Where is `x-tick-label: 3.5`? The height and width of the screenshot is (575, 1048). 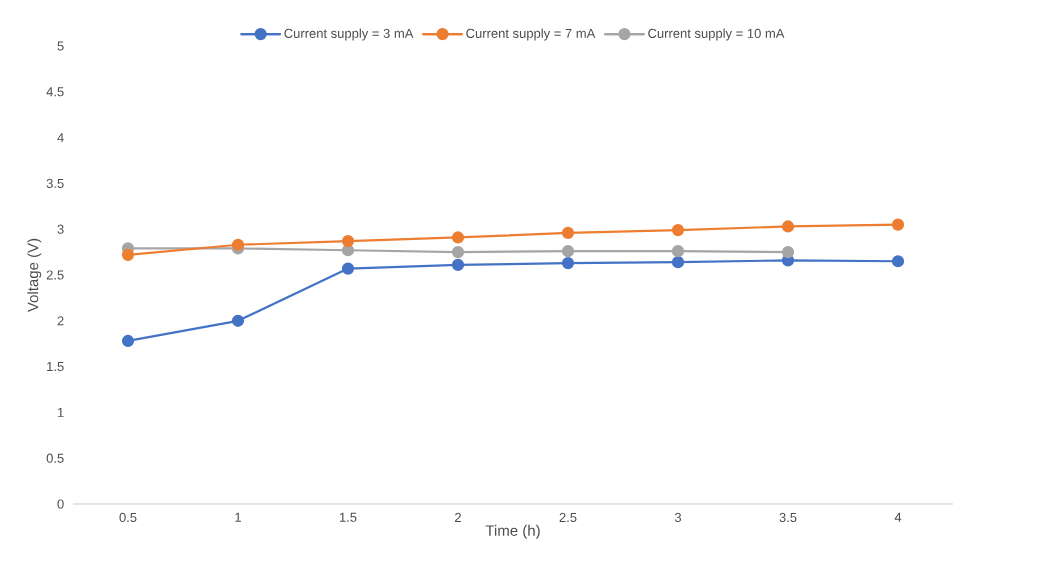 x-tick-label: 3.5 is located at coordinates (788, 517).